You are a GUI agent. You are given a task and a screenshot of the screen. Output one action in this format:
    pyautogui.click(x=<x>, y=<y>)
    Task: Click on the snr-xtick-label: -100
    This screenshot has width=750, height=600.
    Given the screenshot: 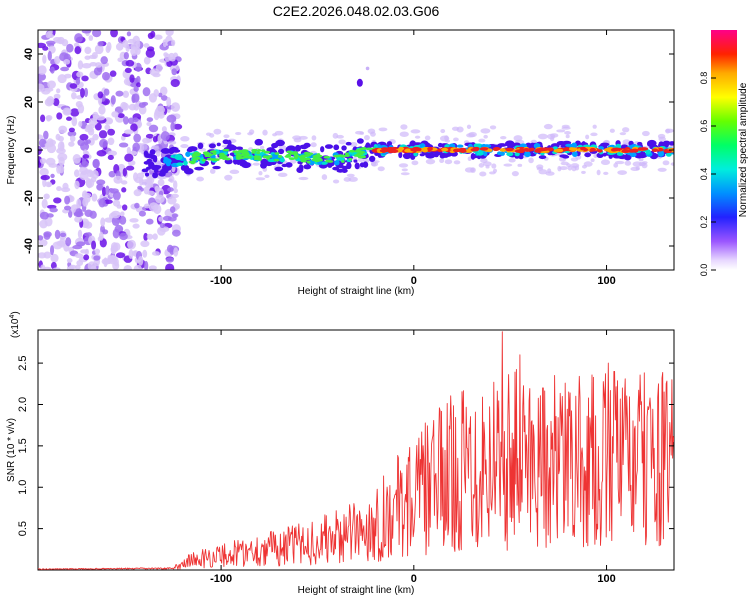 What is the action you would take?
    pyautogui.click(x=221, y=579)
    